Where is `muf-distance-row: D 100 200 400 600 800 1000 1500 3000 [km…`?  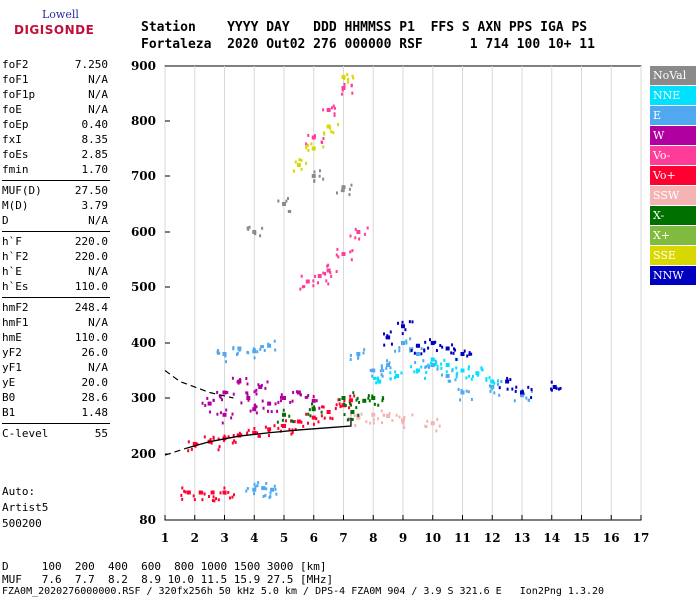
muf-distance-row: D 100 200 400 600 800 1000 1500 3000 [km… is located at coordinates (164, 566).